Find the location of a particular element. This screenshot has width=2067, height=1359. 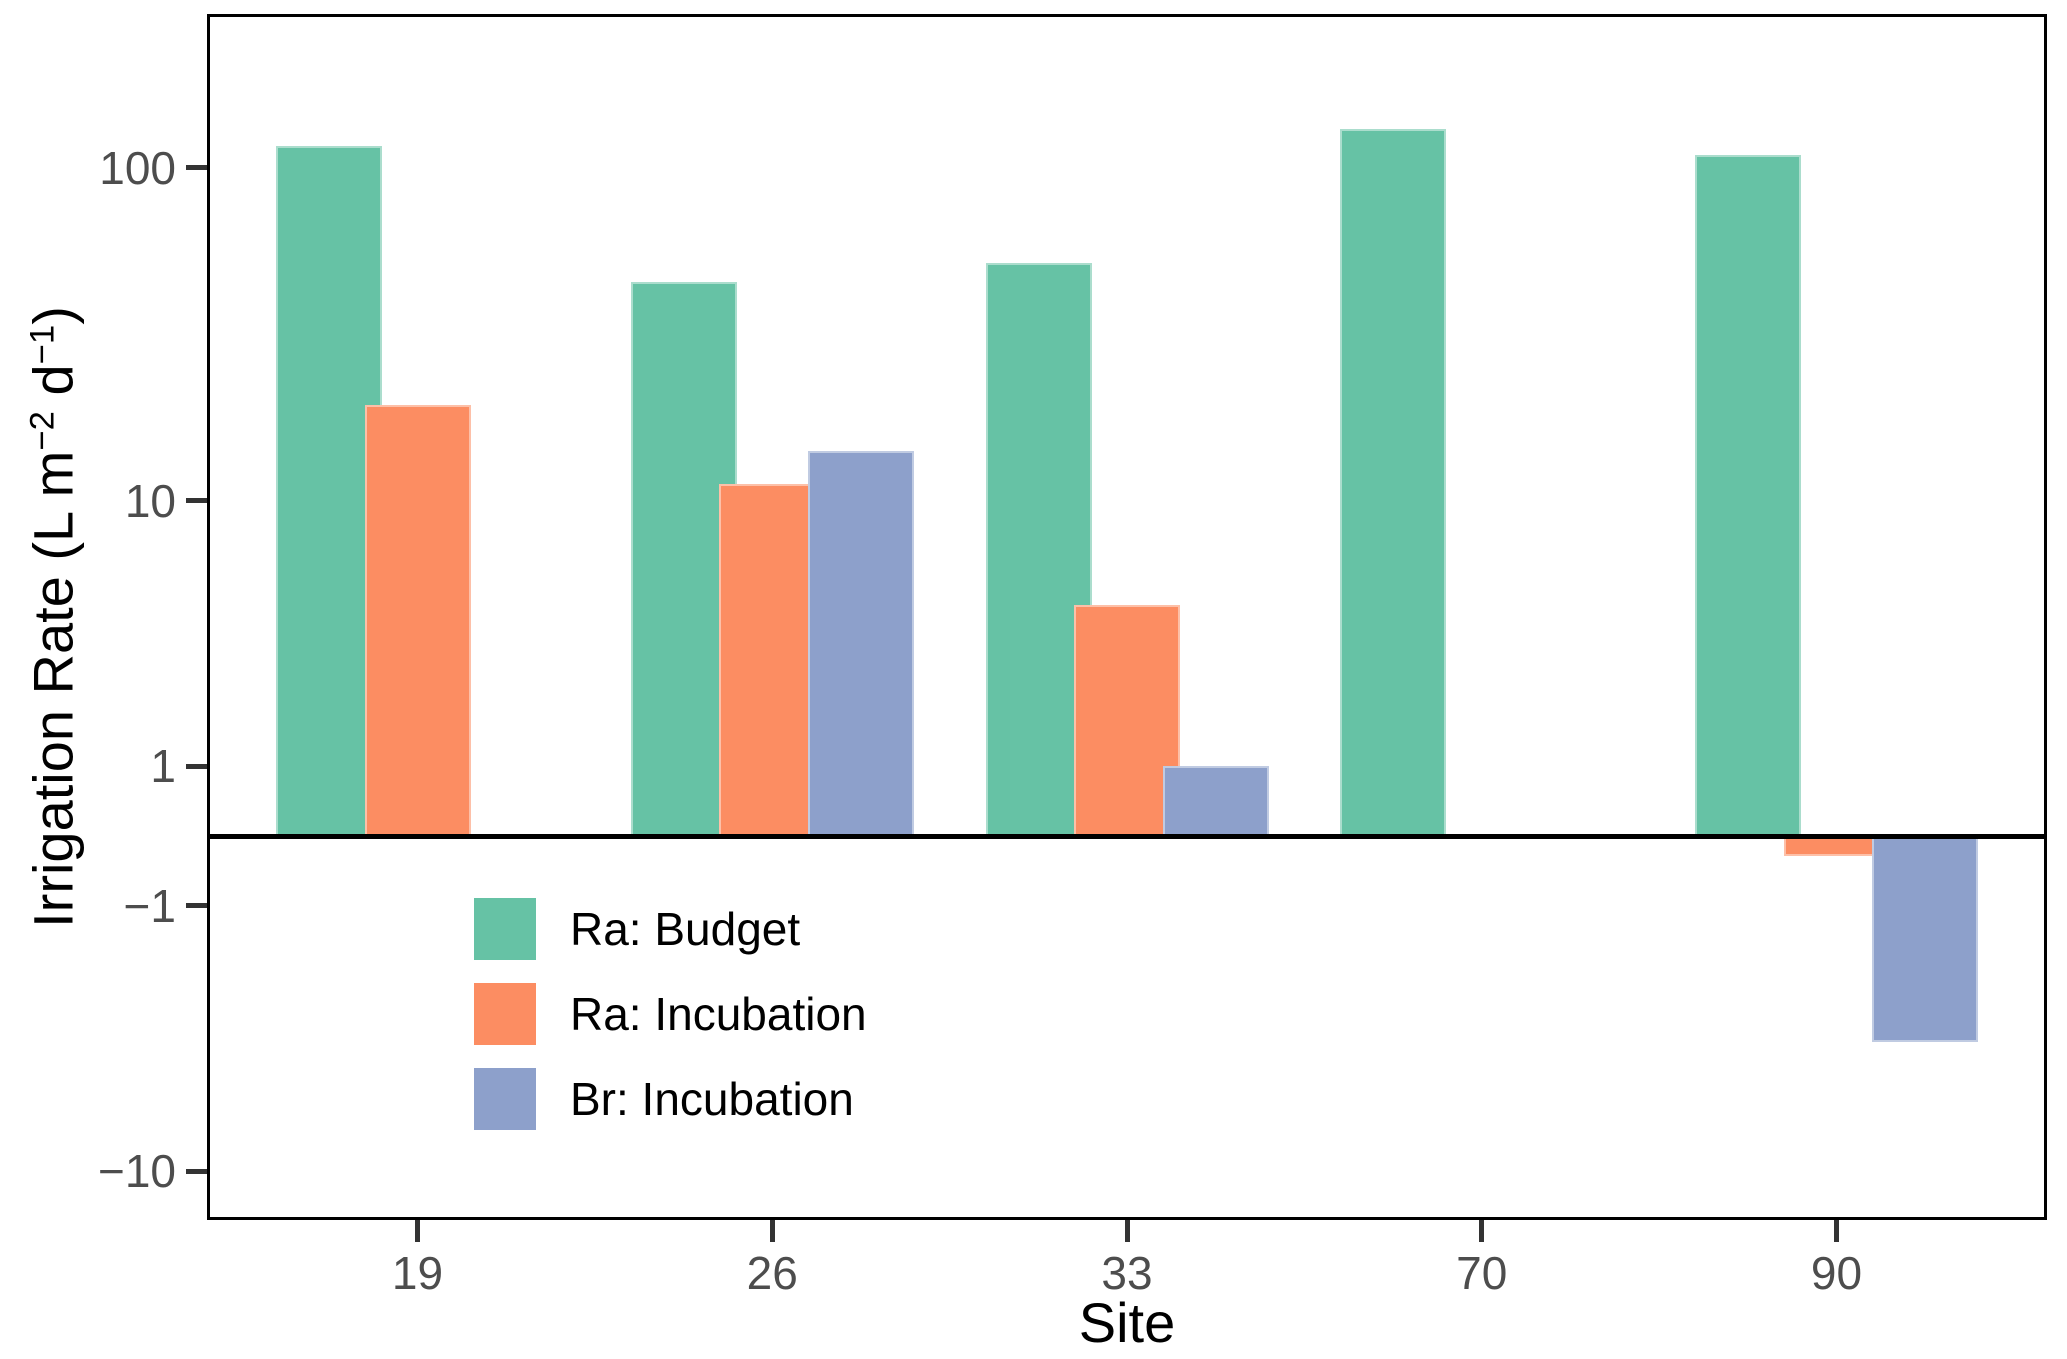

legend-key-ra-budget is located at coordinates (505, 929).